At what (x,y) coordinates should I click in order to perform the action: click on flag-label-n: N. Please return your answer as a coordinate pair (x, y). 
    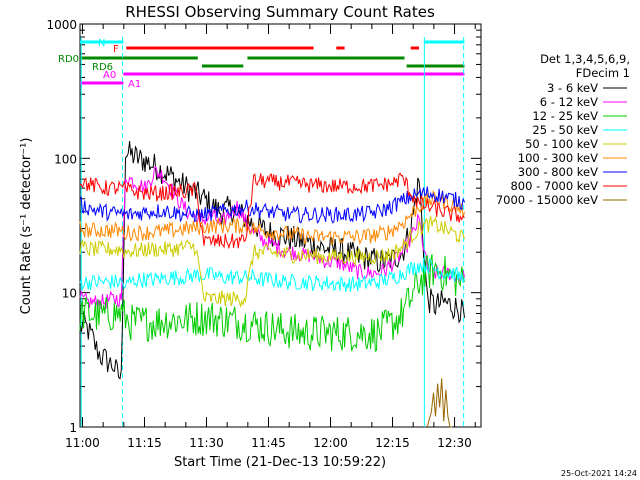
    Looking at the image, I should click on (101, 43).